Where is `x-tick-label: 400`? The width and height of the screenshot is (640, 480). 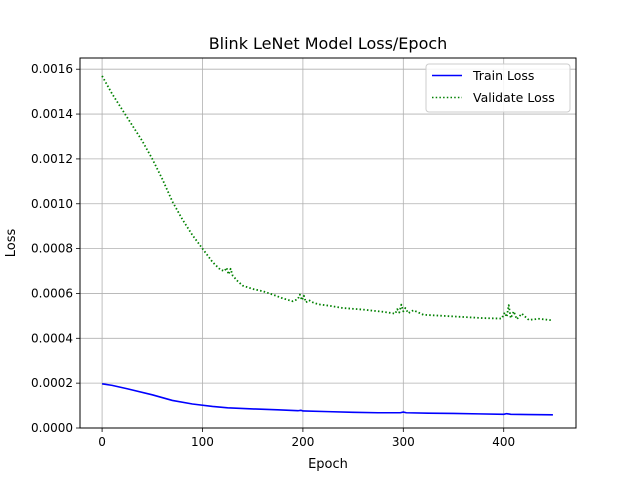 x-tick-label: 400 is located at coordinates (503, 442).